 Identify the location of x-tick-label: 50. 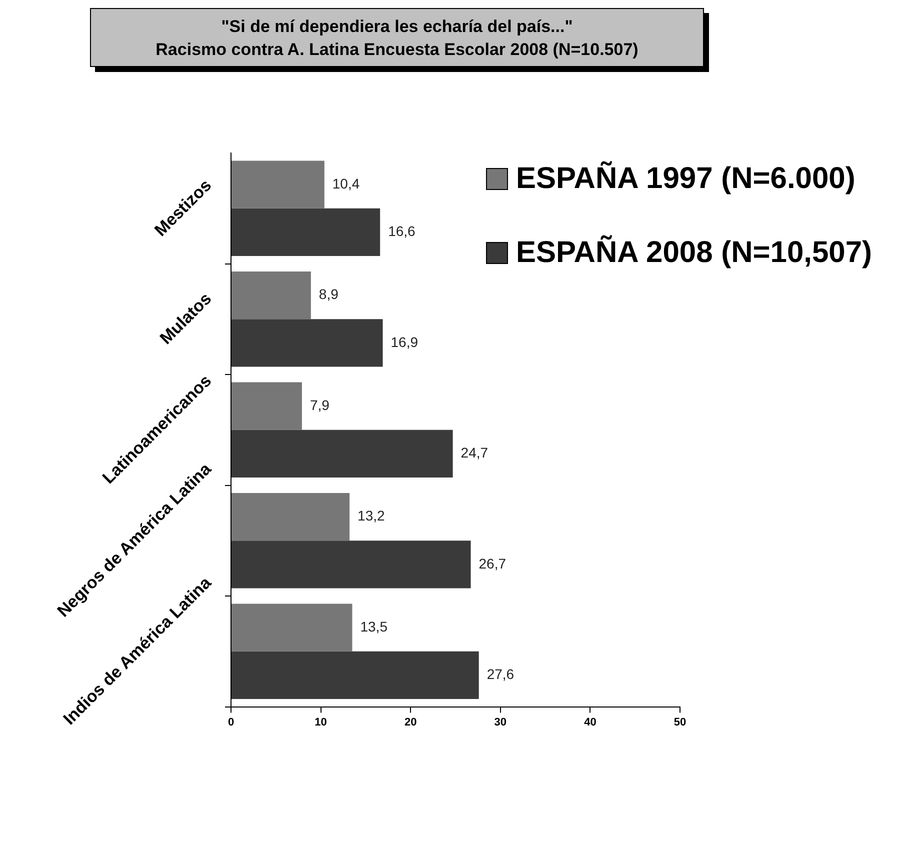
(680, 722).